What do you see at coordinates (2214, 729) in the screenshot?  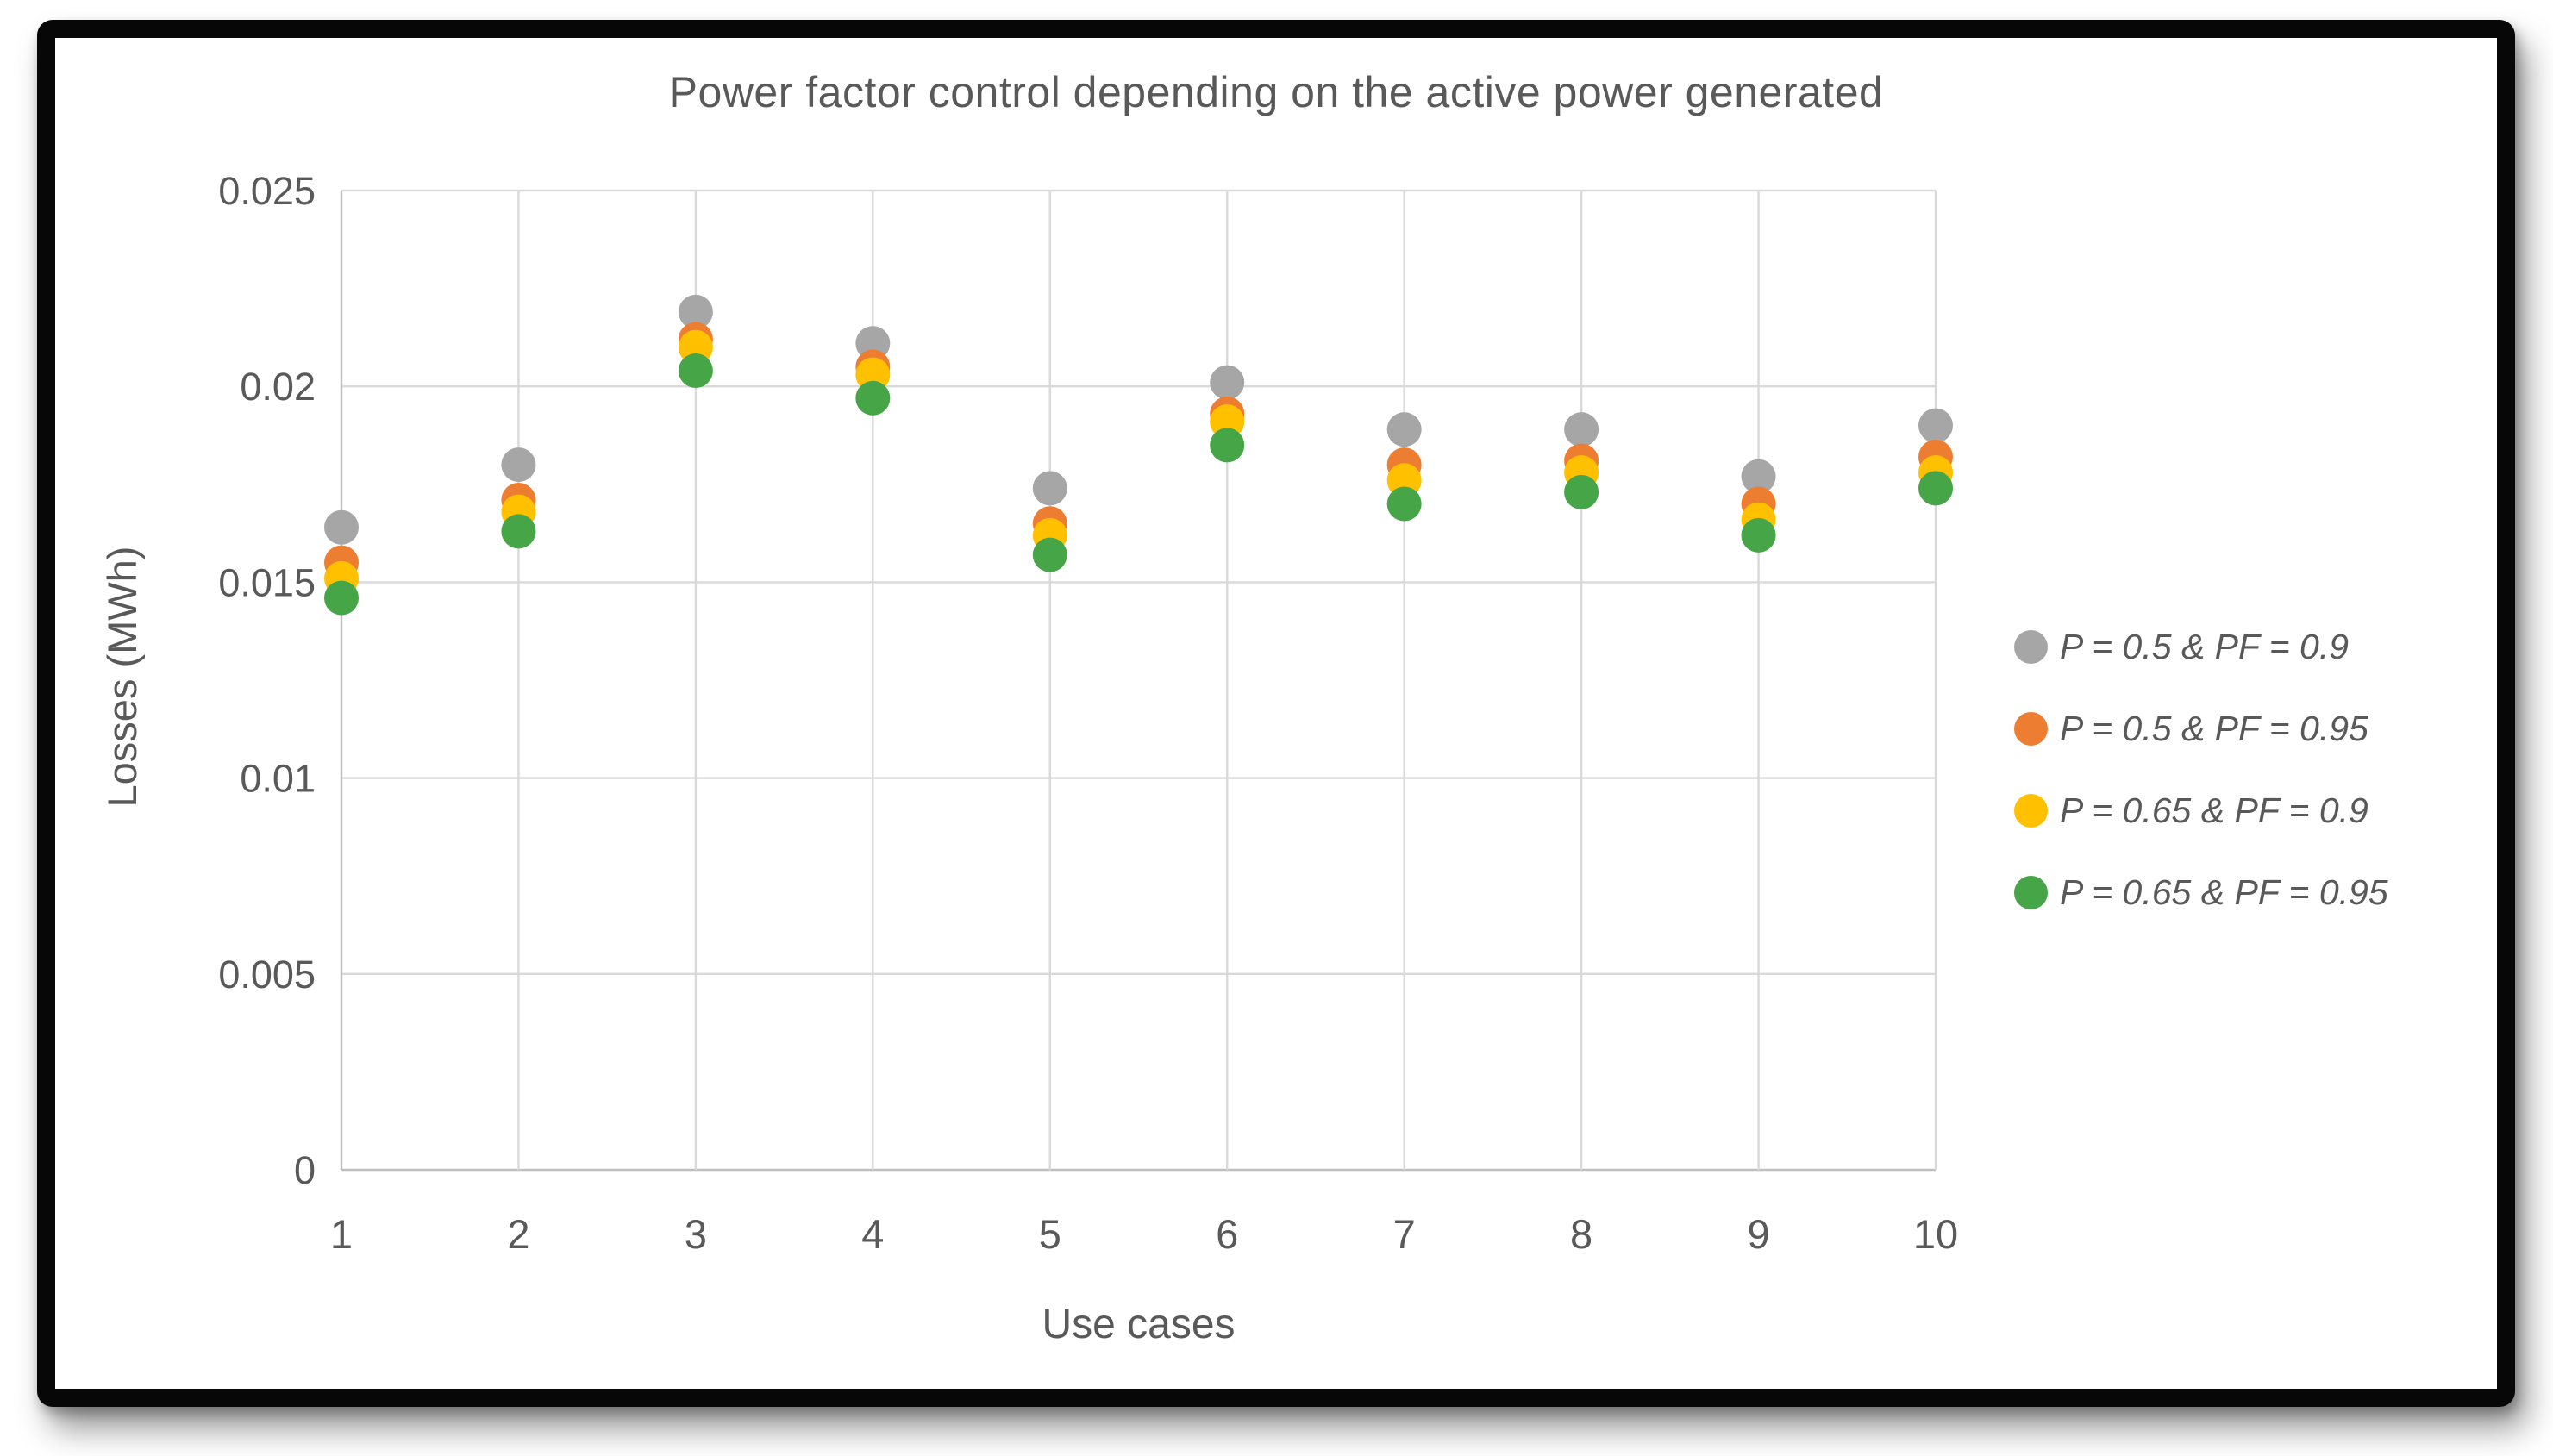 I see `legend-label: P = 0.5 & PF = 0.95` at bounding box center [2214, 729].